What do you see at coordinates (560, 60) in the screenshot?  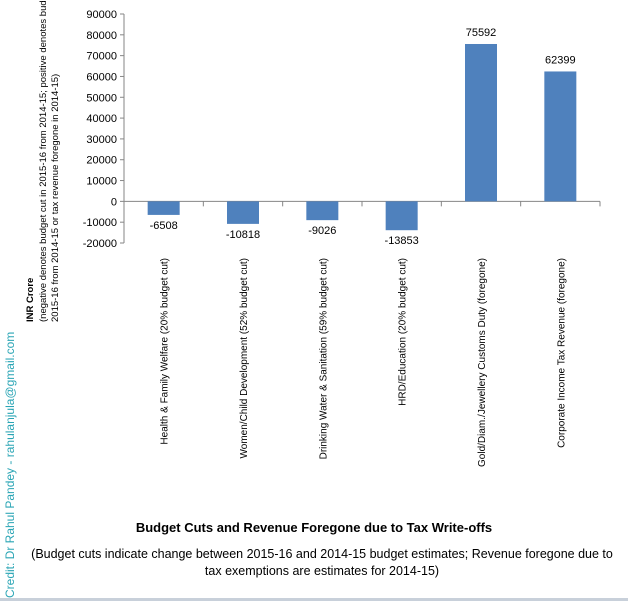 I see `bar-value-label: 62399` at bounding box center [560, 60].